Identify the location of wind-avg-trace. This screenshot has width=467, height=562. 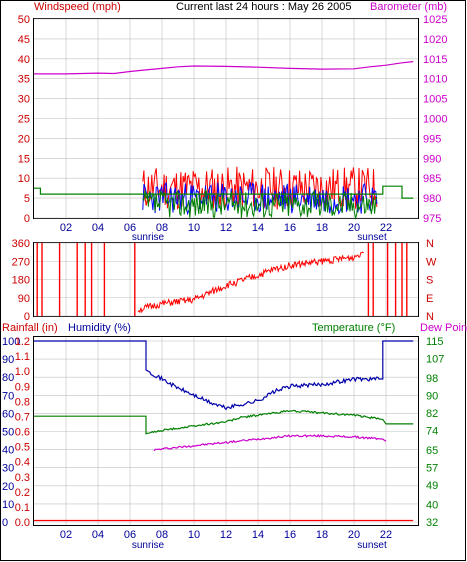
(260, 199).